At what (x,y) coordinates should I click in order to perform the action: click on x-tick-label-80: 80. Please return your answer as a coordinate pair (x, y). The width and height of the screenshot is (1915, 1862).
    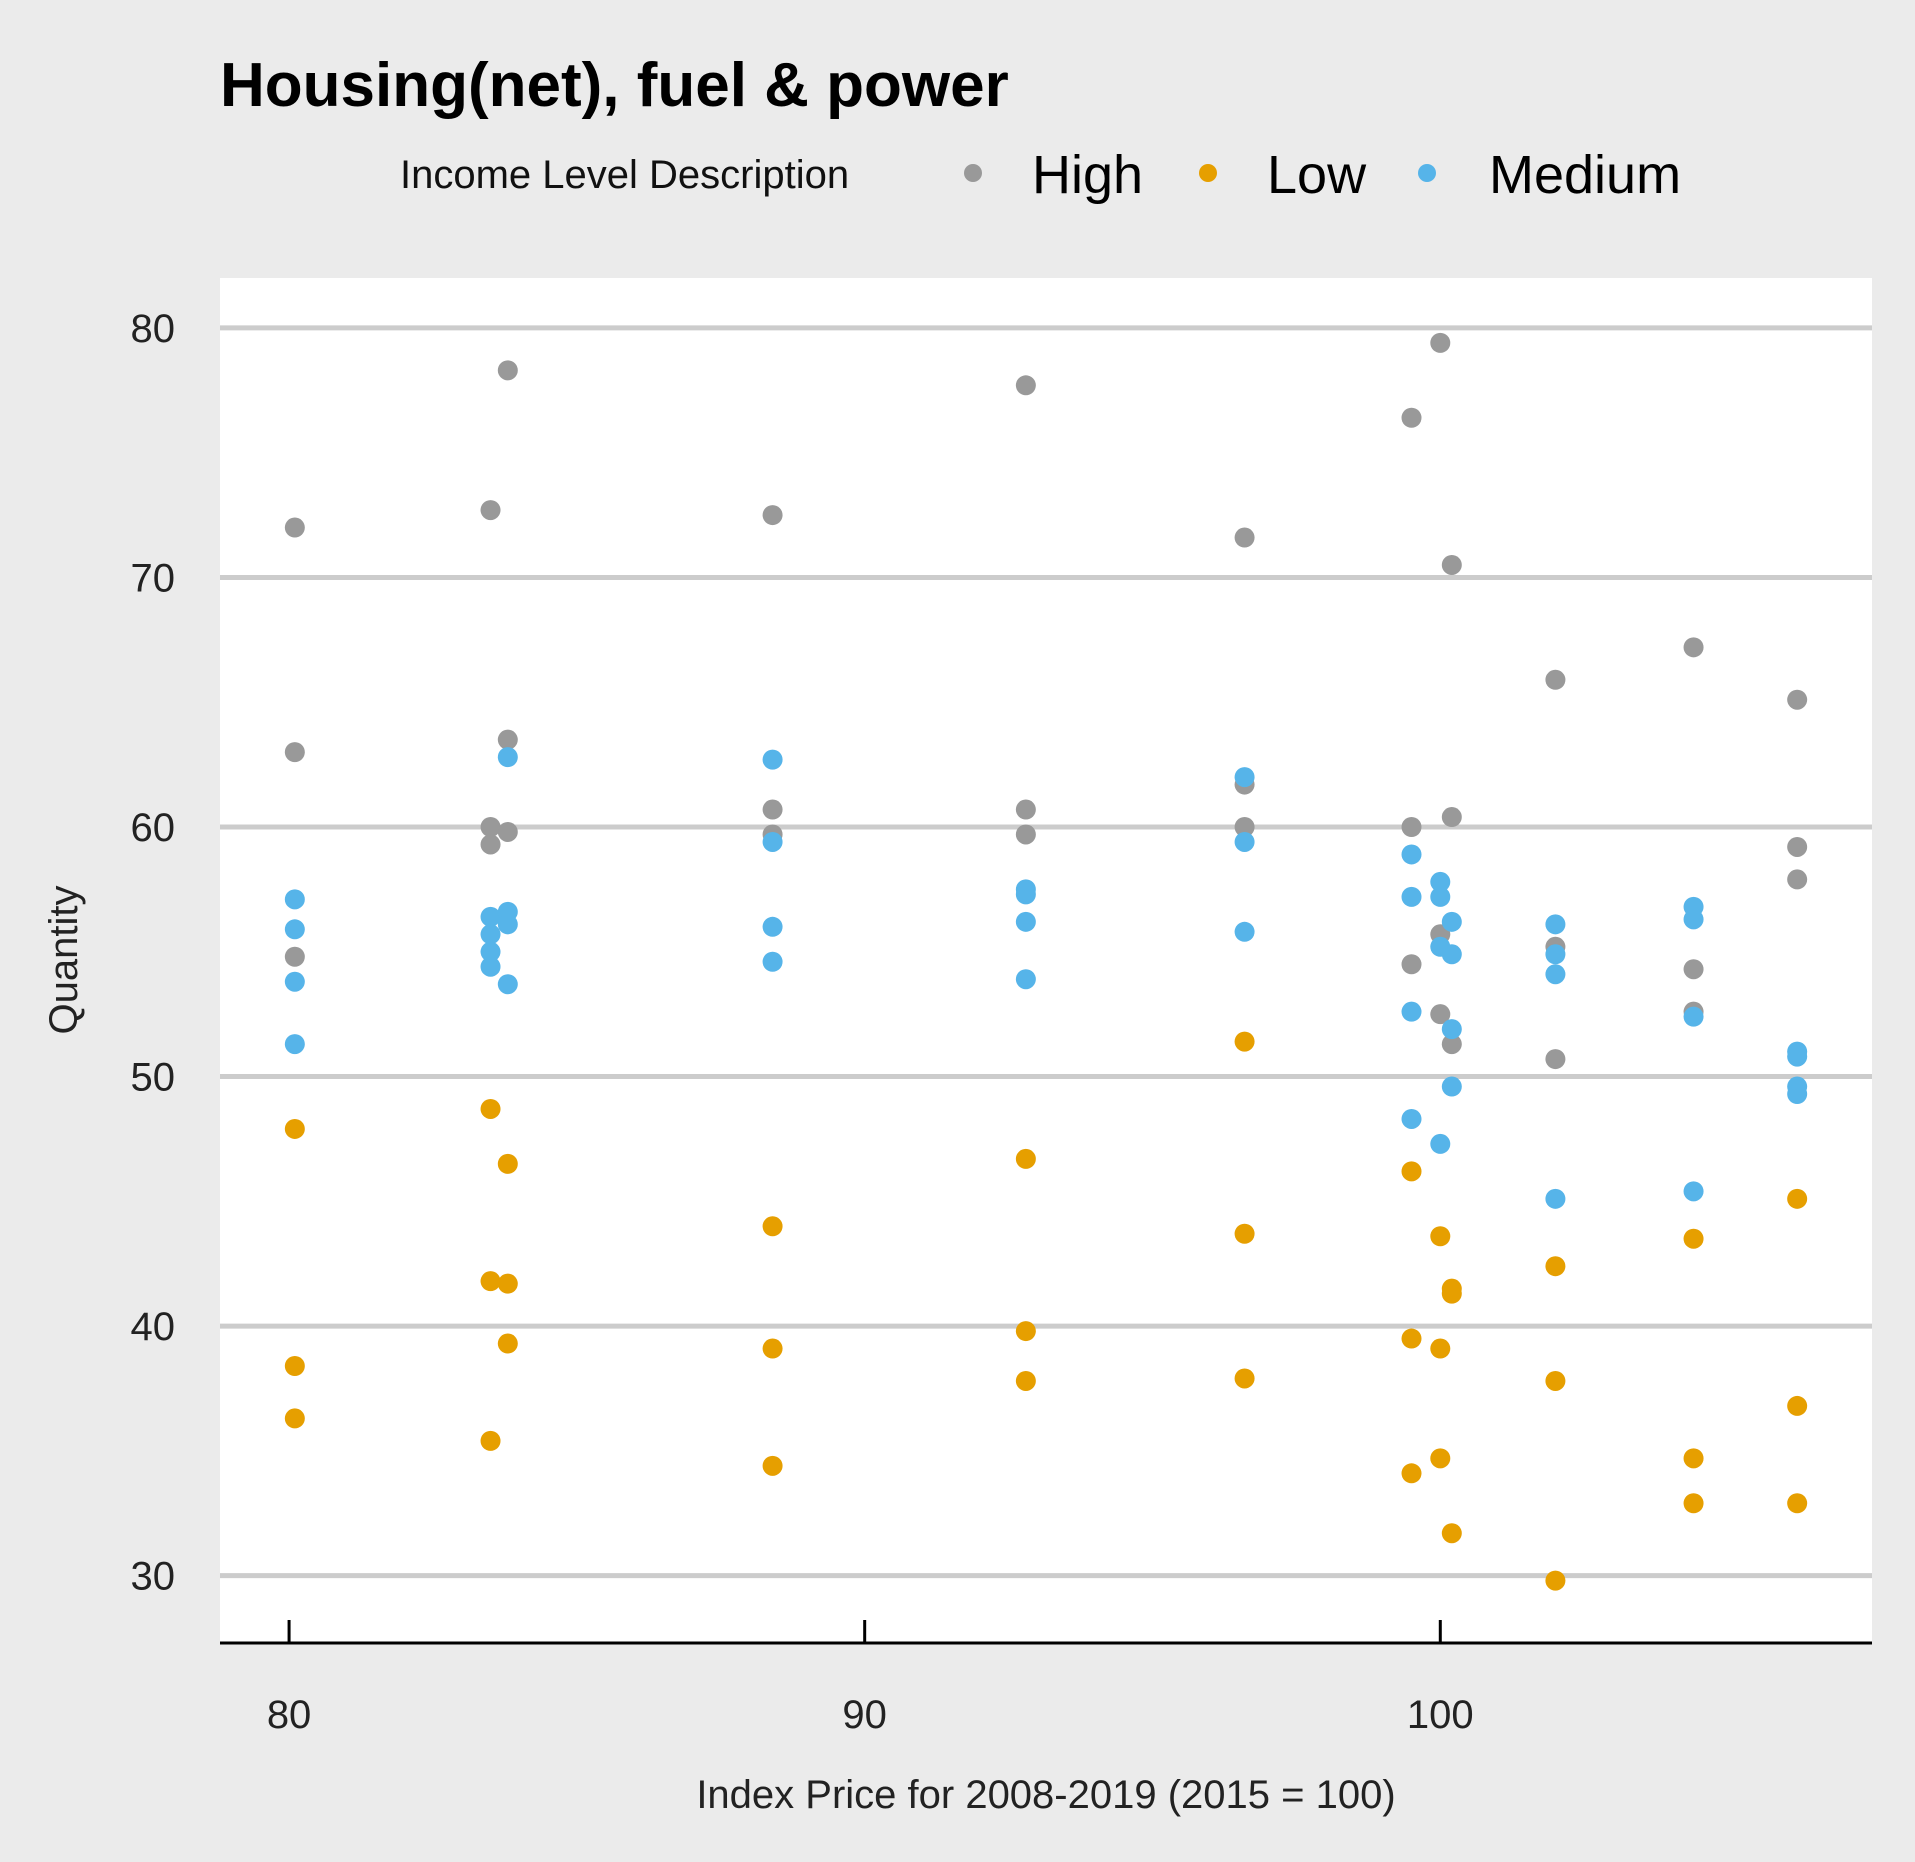
    Looking at the image, I should click on (289, 1715).